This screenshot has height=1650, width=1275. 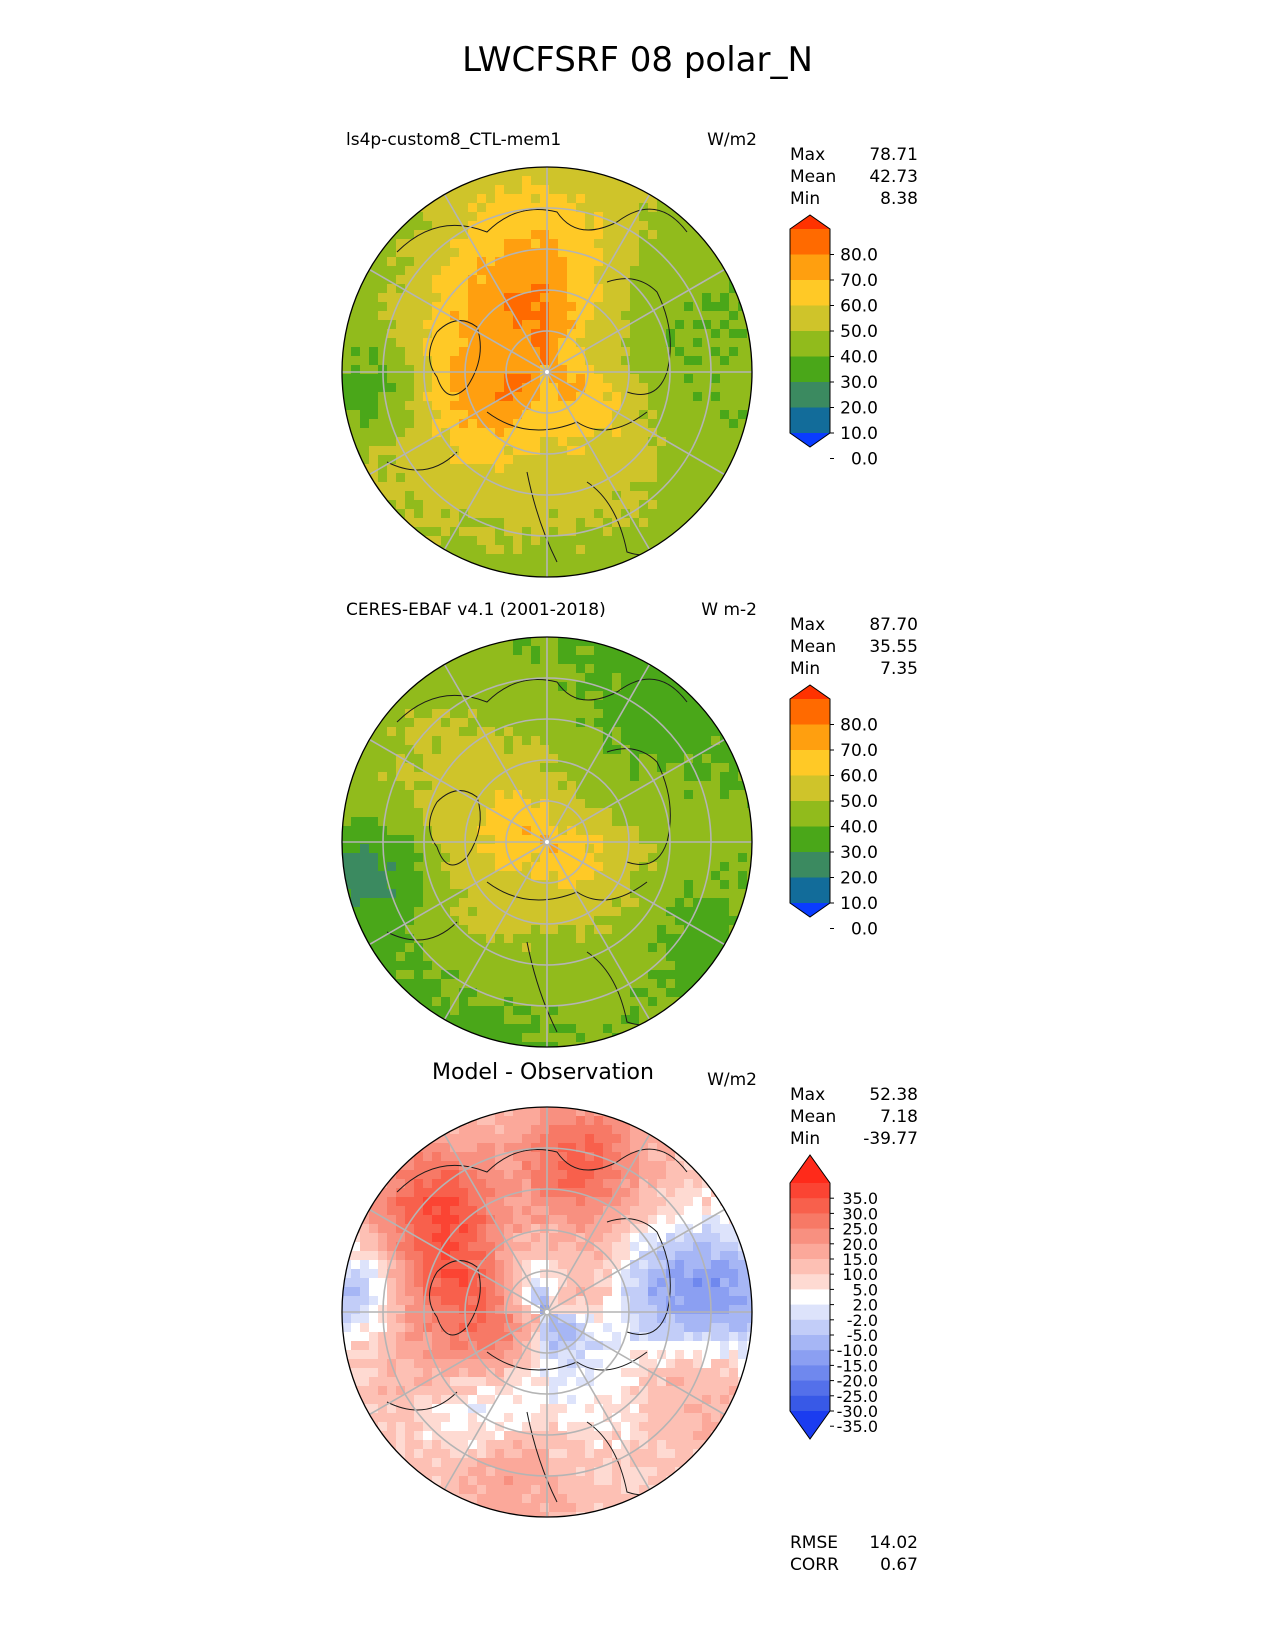 I want to click on colorbar-tick-label: 5.0, so click(x=865, y=1289).